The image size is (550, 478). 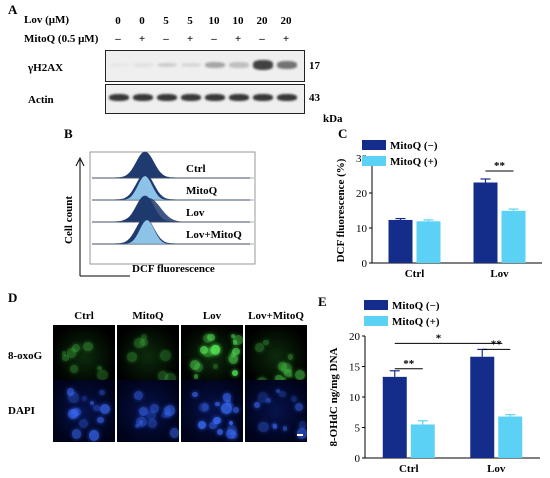 What do you see at coordinates (80, 161) in the screenshot?
I see `flow-y-arrow` at bounding box center [80, 161].